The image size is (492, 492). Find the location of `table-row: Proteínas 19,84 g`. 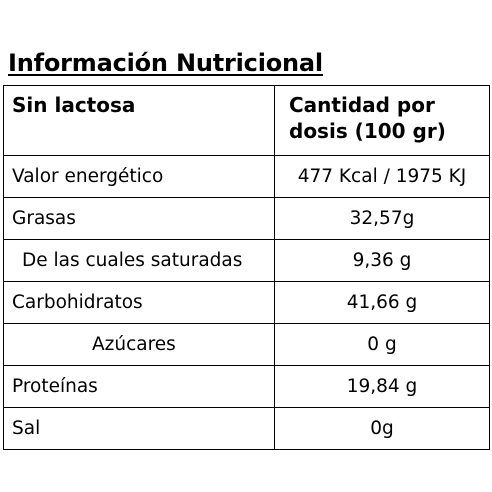

table-row: Proteínas 19,84 g is located at coordinates (246, 386).